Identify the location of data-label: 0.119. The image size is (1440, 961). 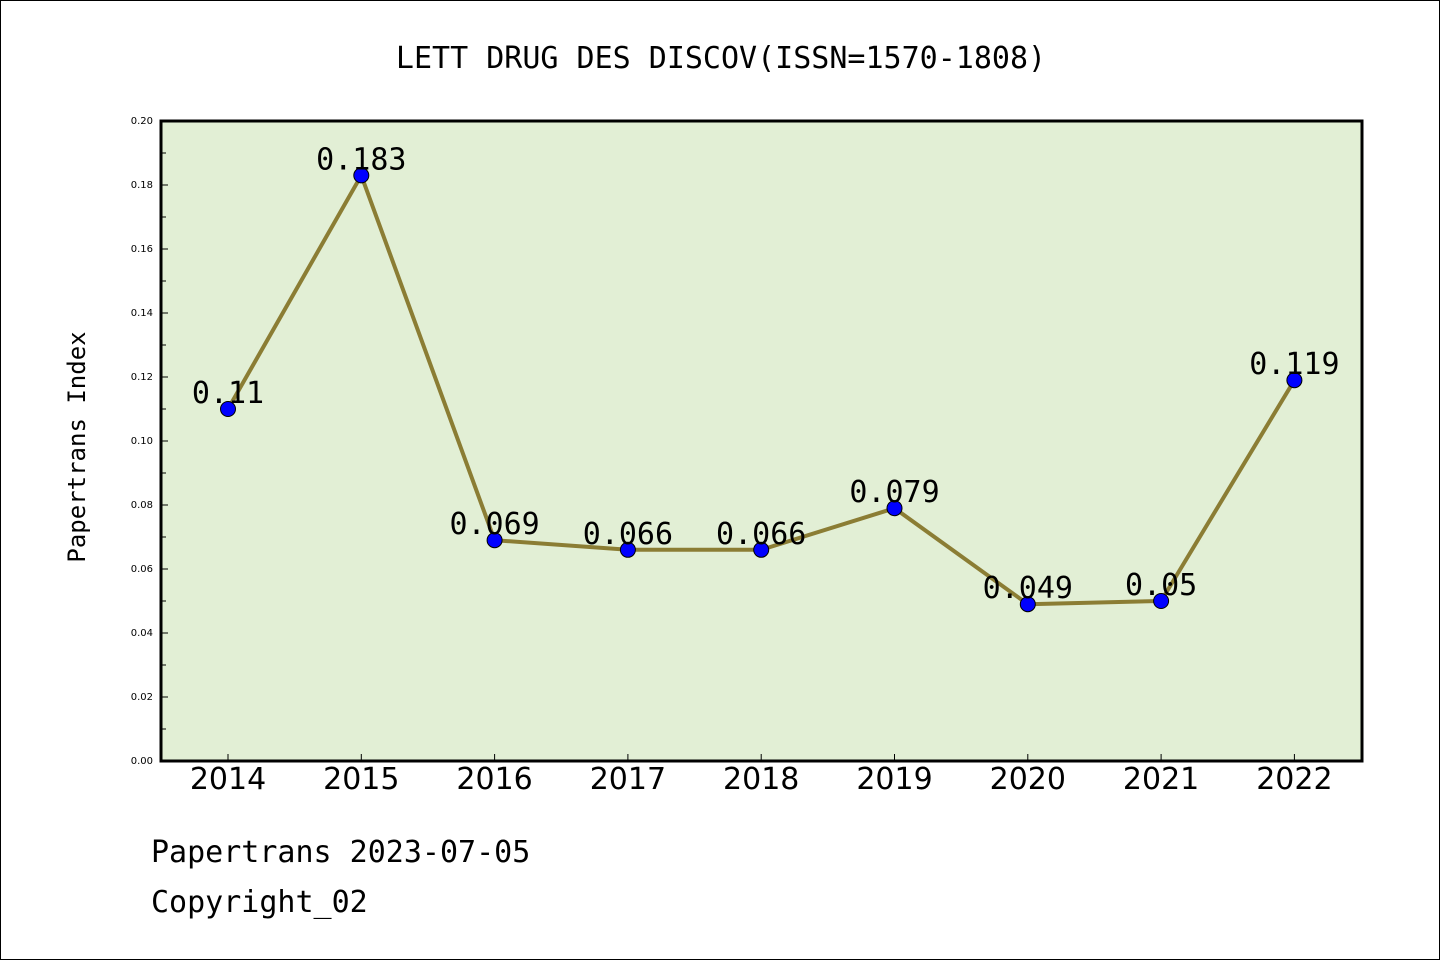
(1294, 364).